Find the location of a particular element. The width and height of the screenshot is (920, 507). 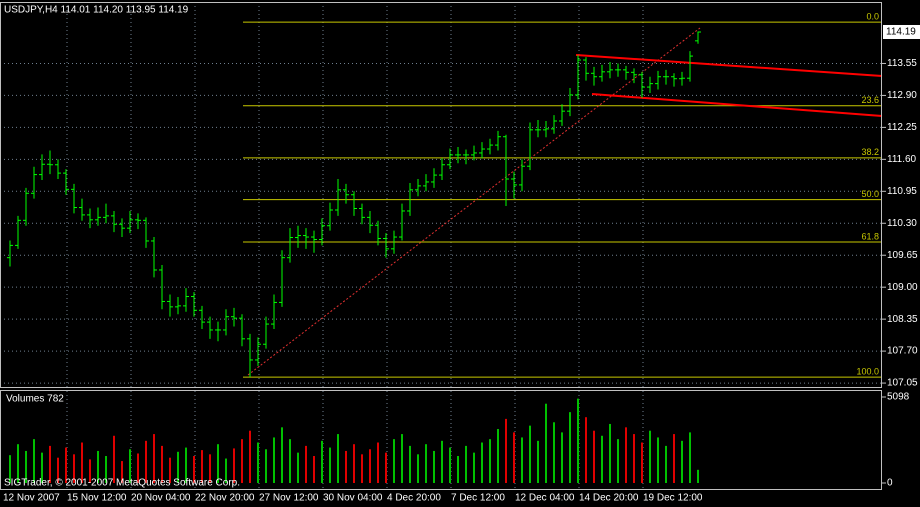

fib-level-label: 100.0 is located at coordinates (867, 372).